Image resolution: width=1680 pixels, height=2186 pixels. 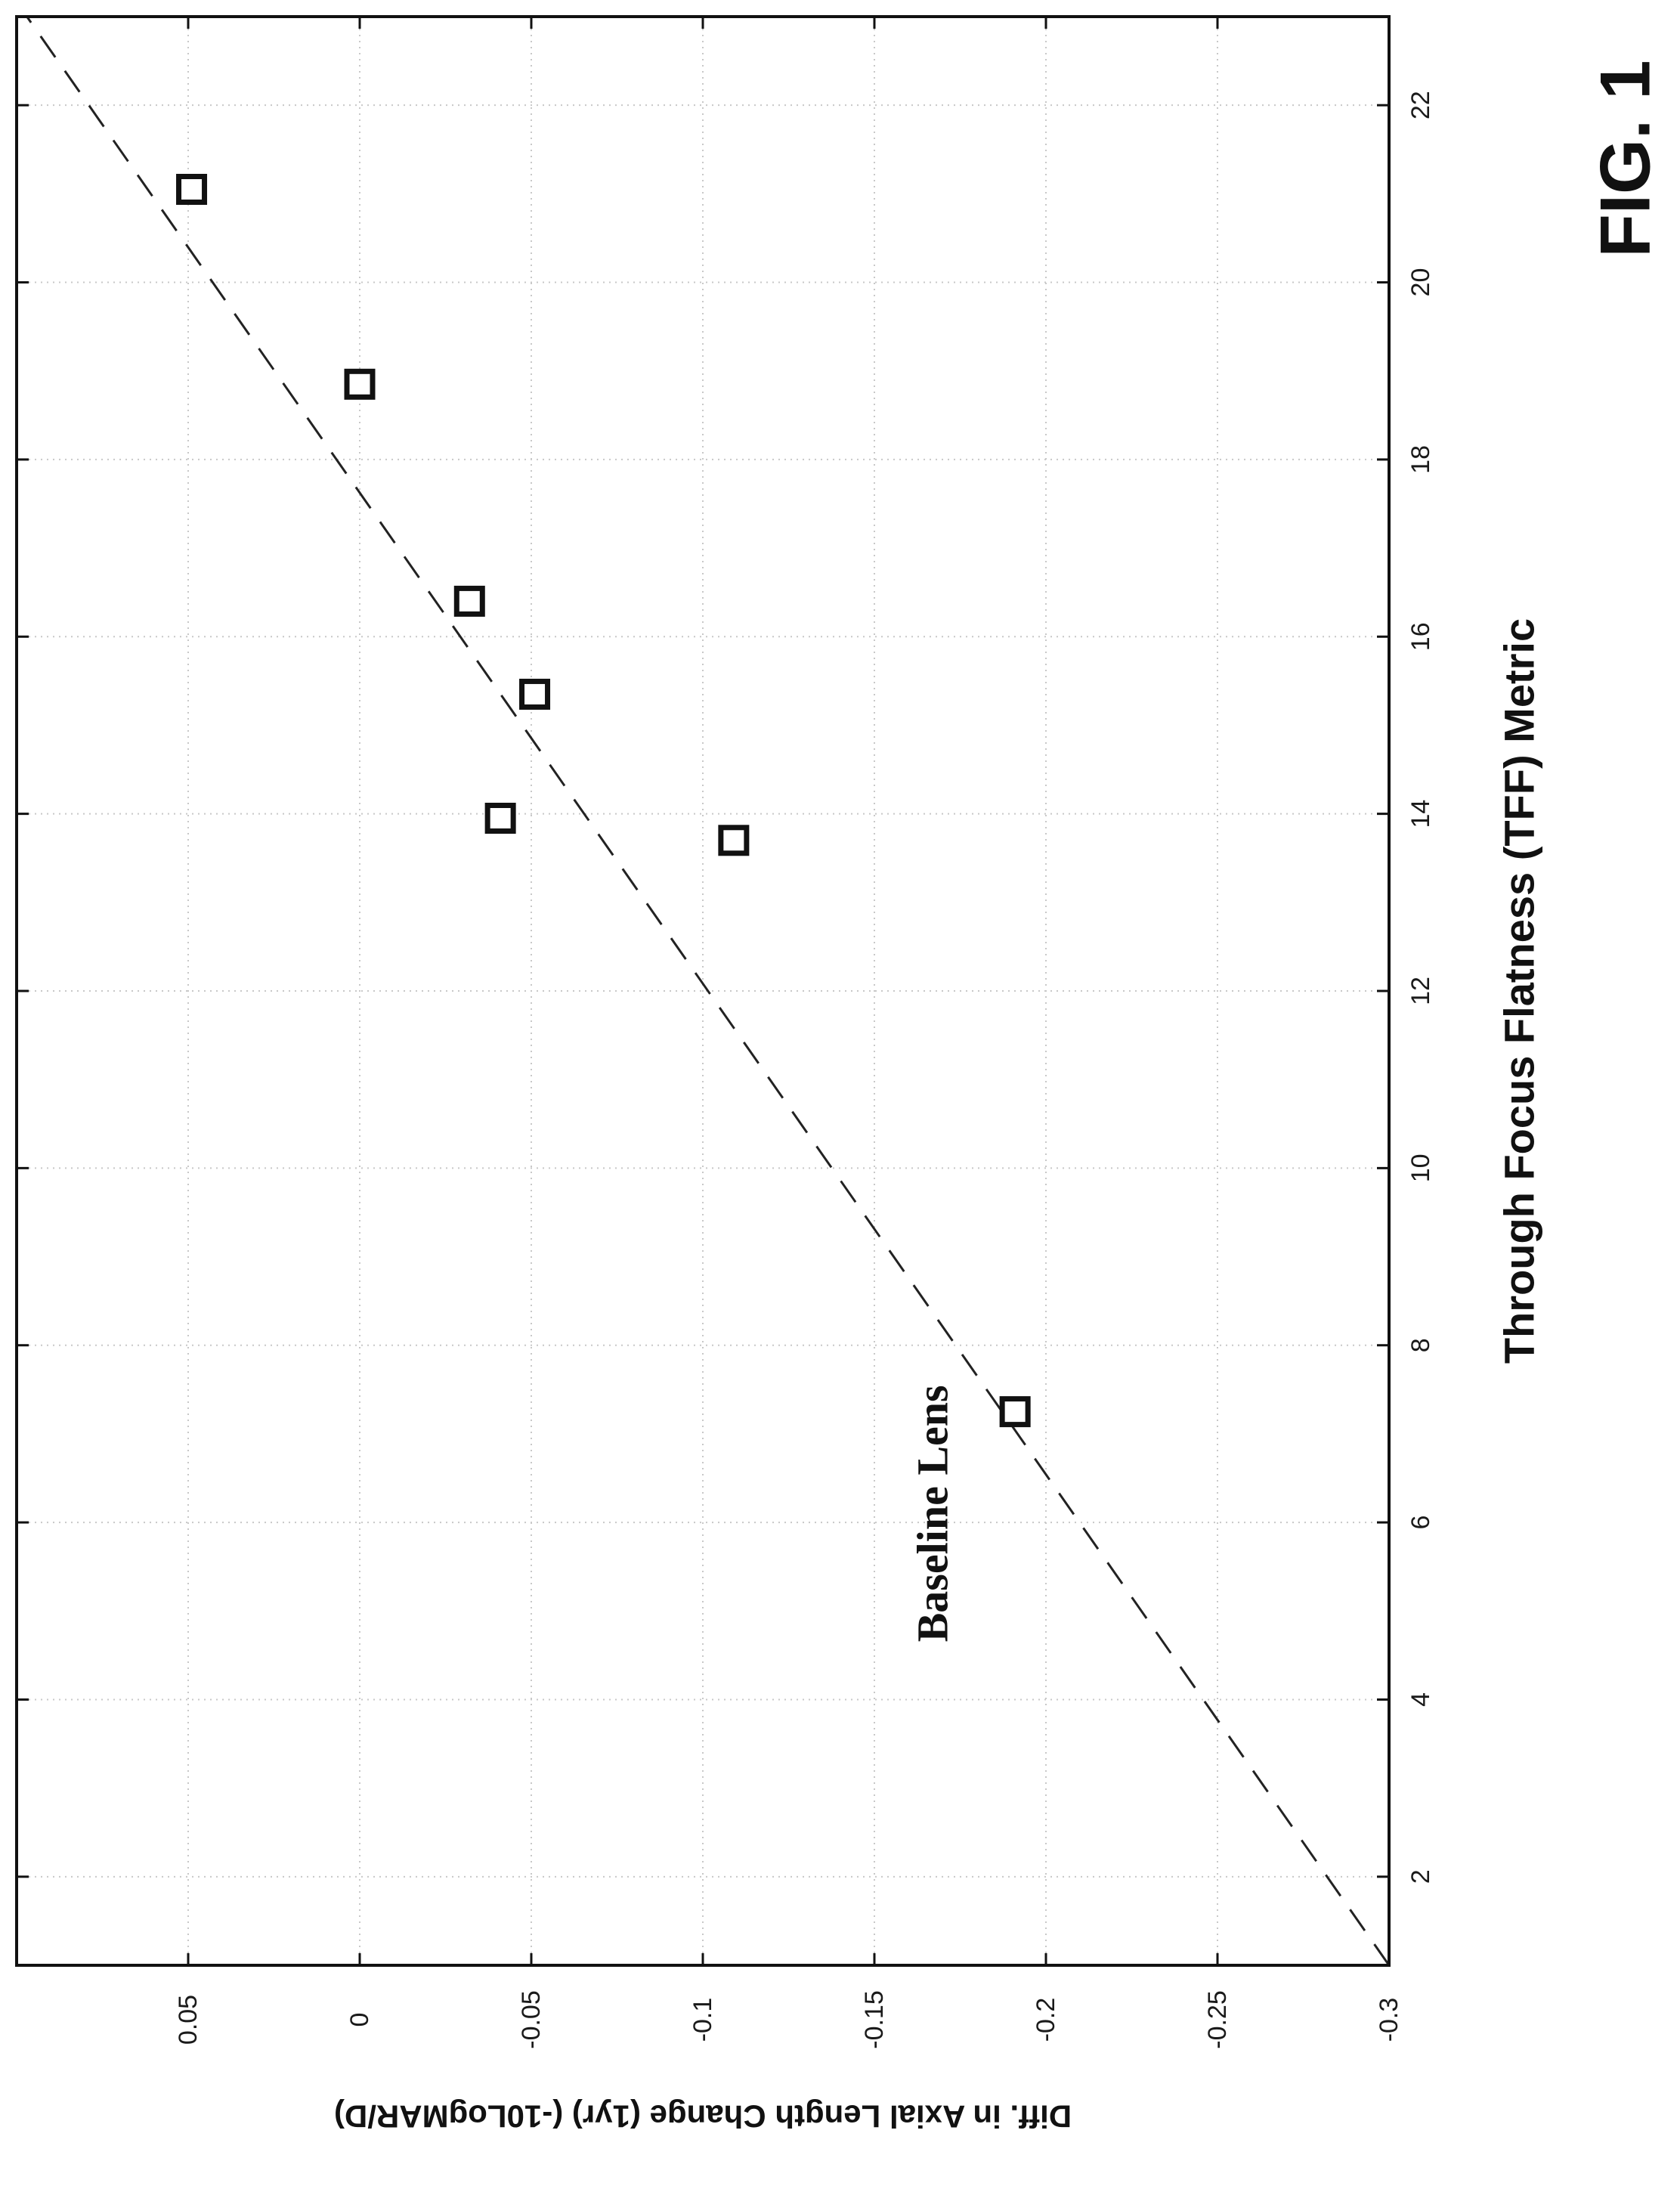 I want to click on y-tick-label: 0, so click(x=359, y=2020).